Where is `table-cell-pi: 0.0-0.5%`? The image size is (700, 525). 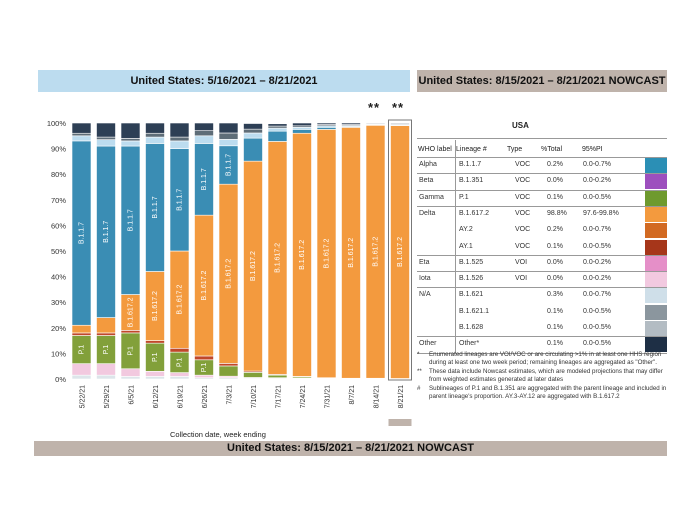
table-cell-pi: 0.0-0.5% is located at coordinates (597, 246).